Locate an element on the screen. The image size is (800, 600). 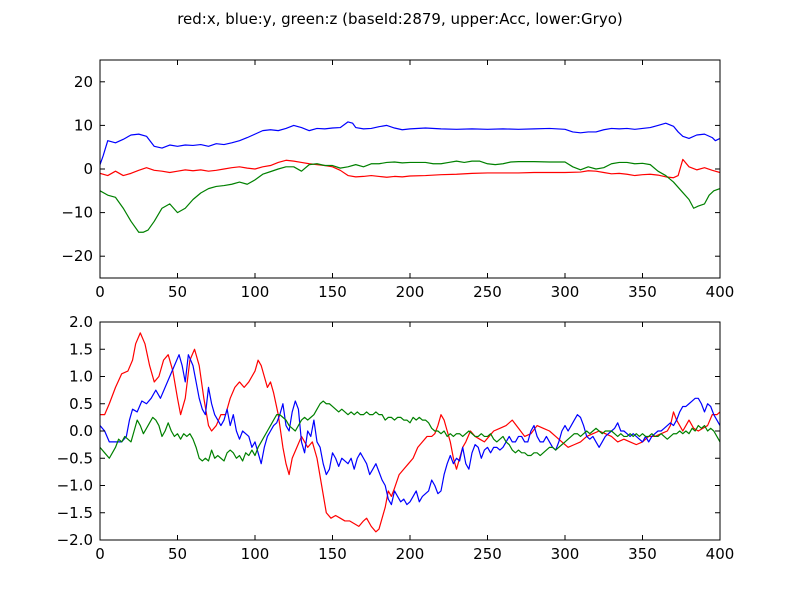
upper-y-tick-label: 0 is located at coordinates (88, 169).